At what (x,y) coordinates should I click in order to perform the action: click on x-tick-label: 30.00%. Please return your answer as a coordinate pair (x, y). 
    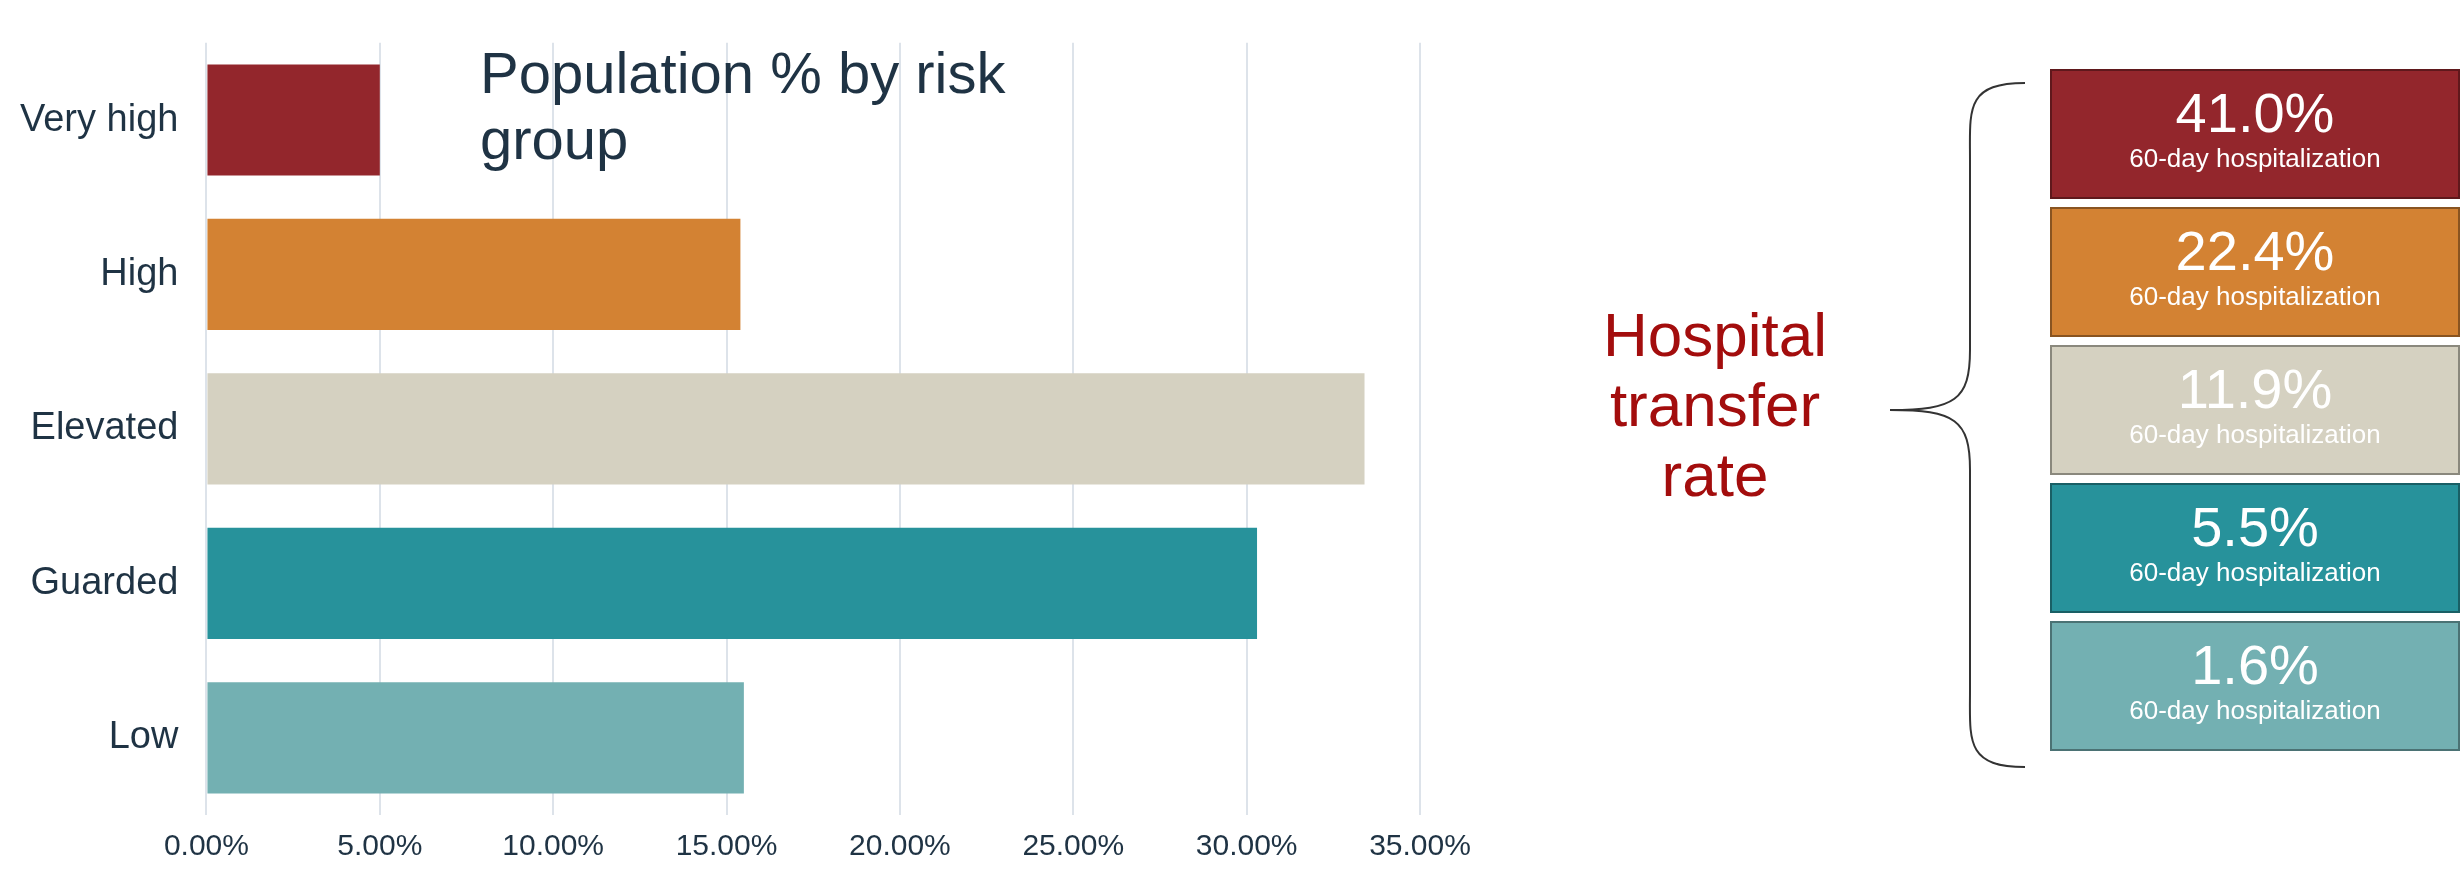
    Looking at the image, I should click on (1246, 845).